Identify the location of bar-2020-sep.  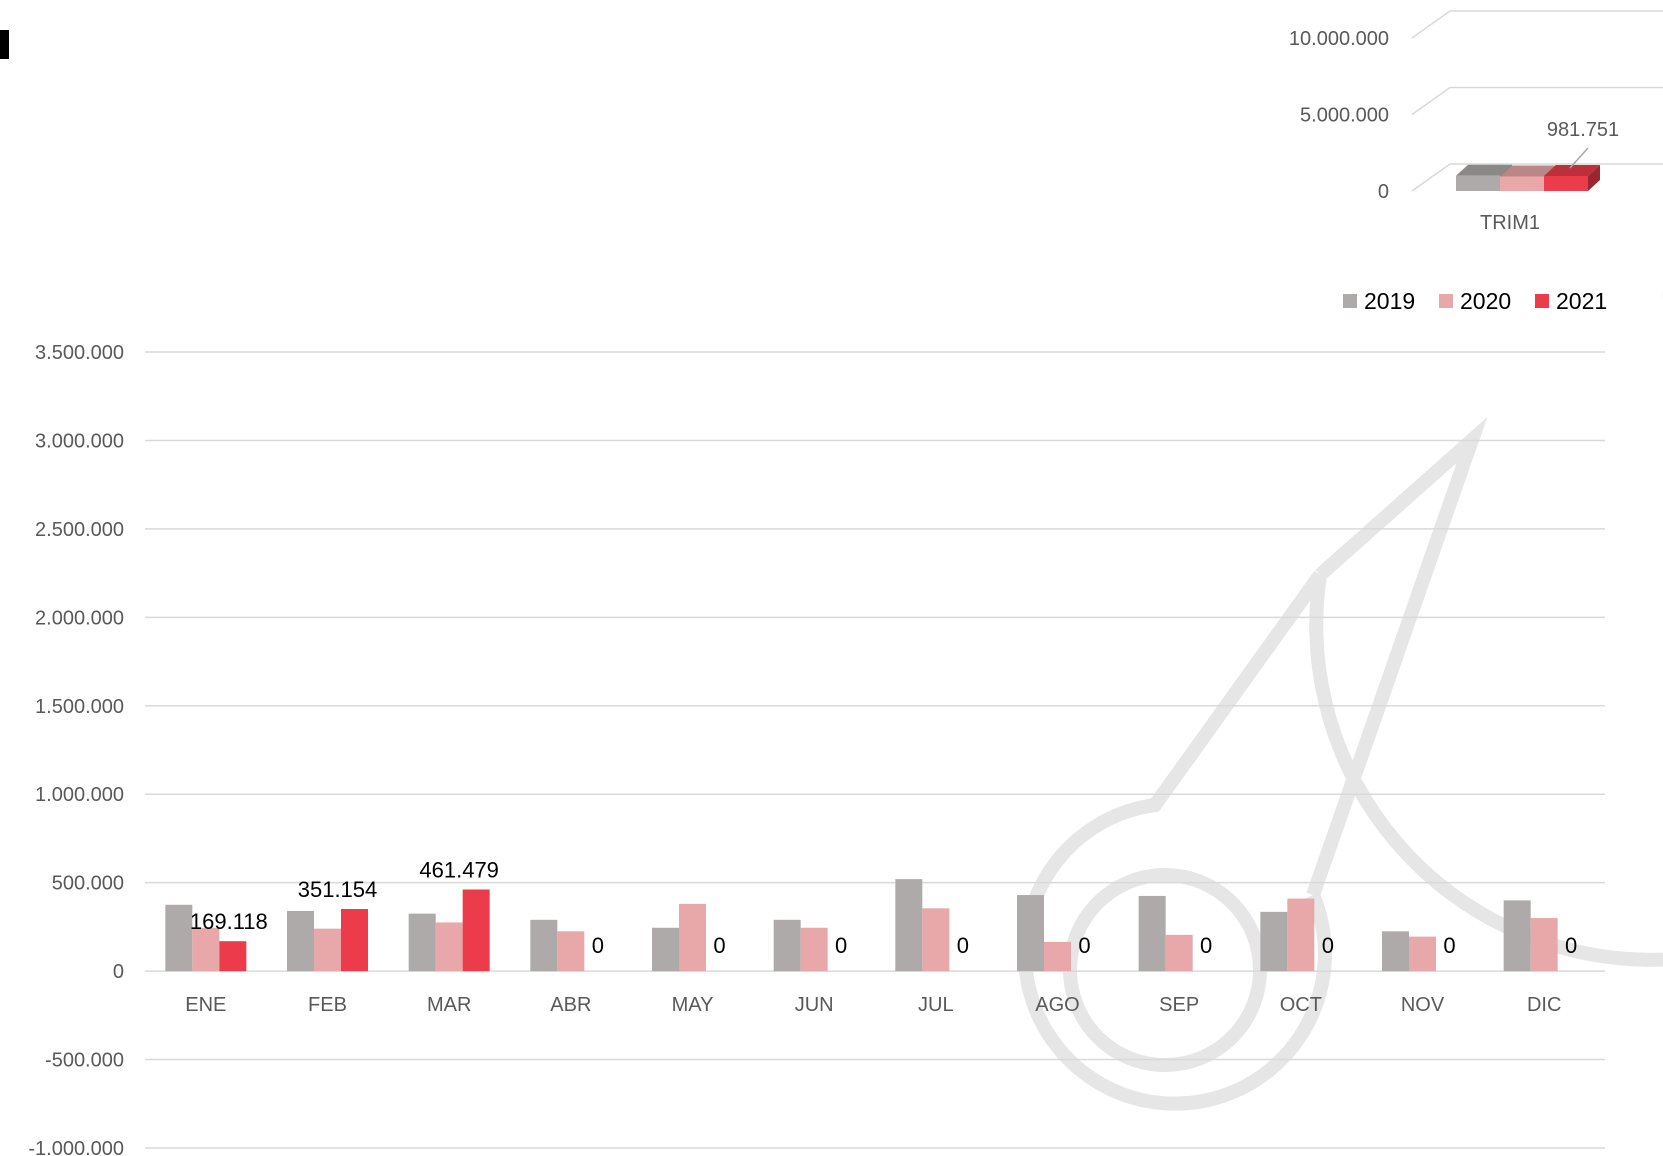
(1179, 953).